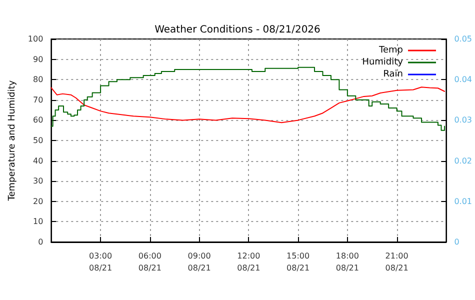  Describe the element at coordinates (38, 120) in the screenshot. I see `y-tick-label: 60` at that location.